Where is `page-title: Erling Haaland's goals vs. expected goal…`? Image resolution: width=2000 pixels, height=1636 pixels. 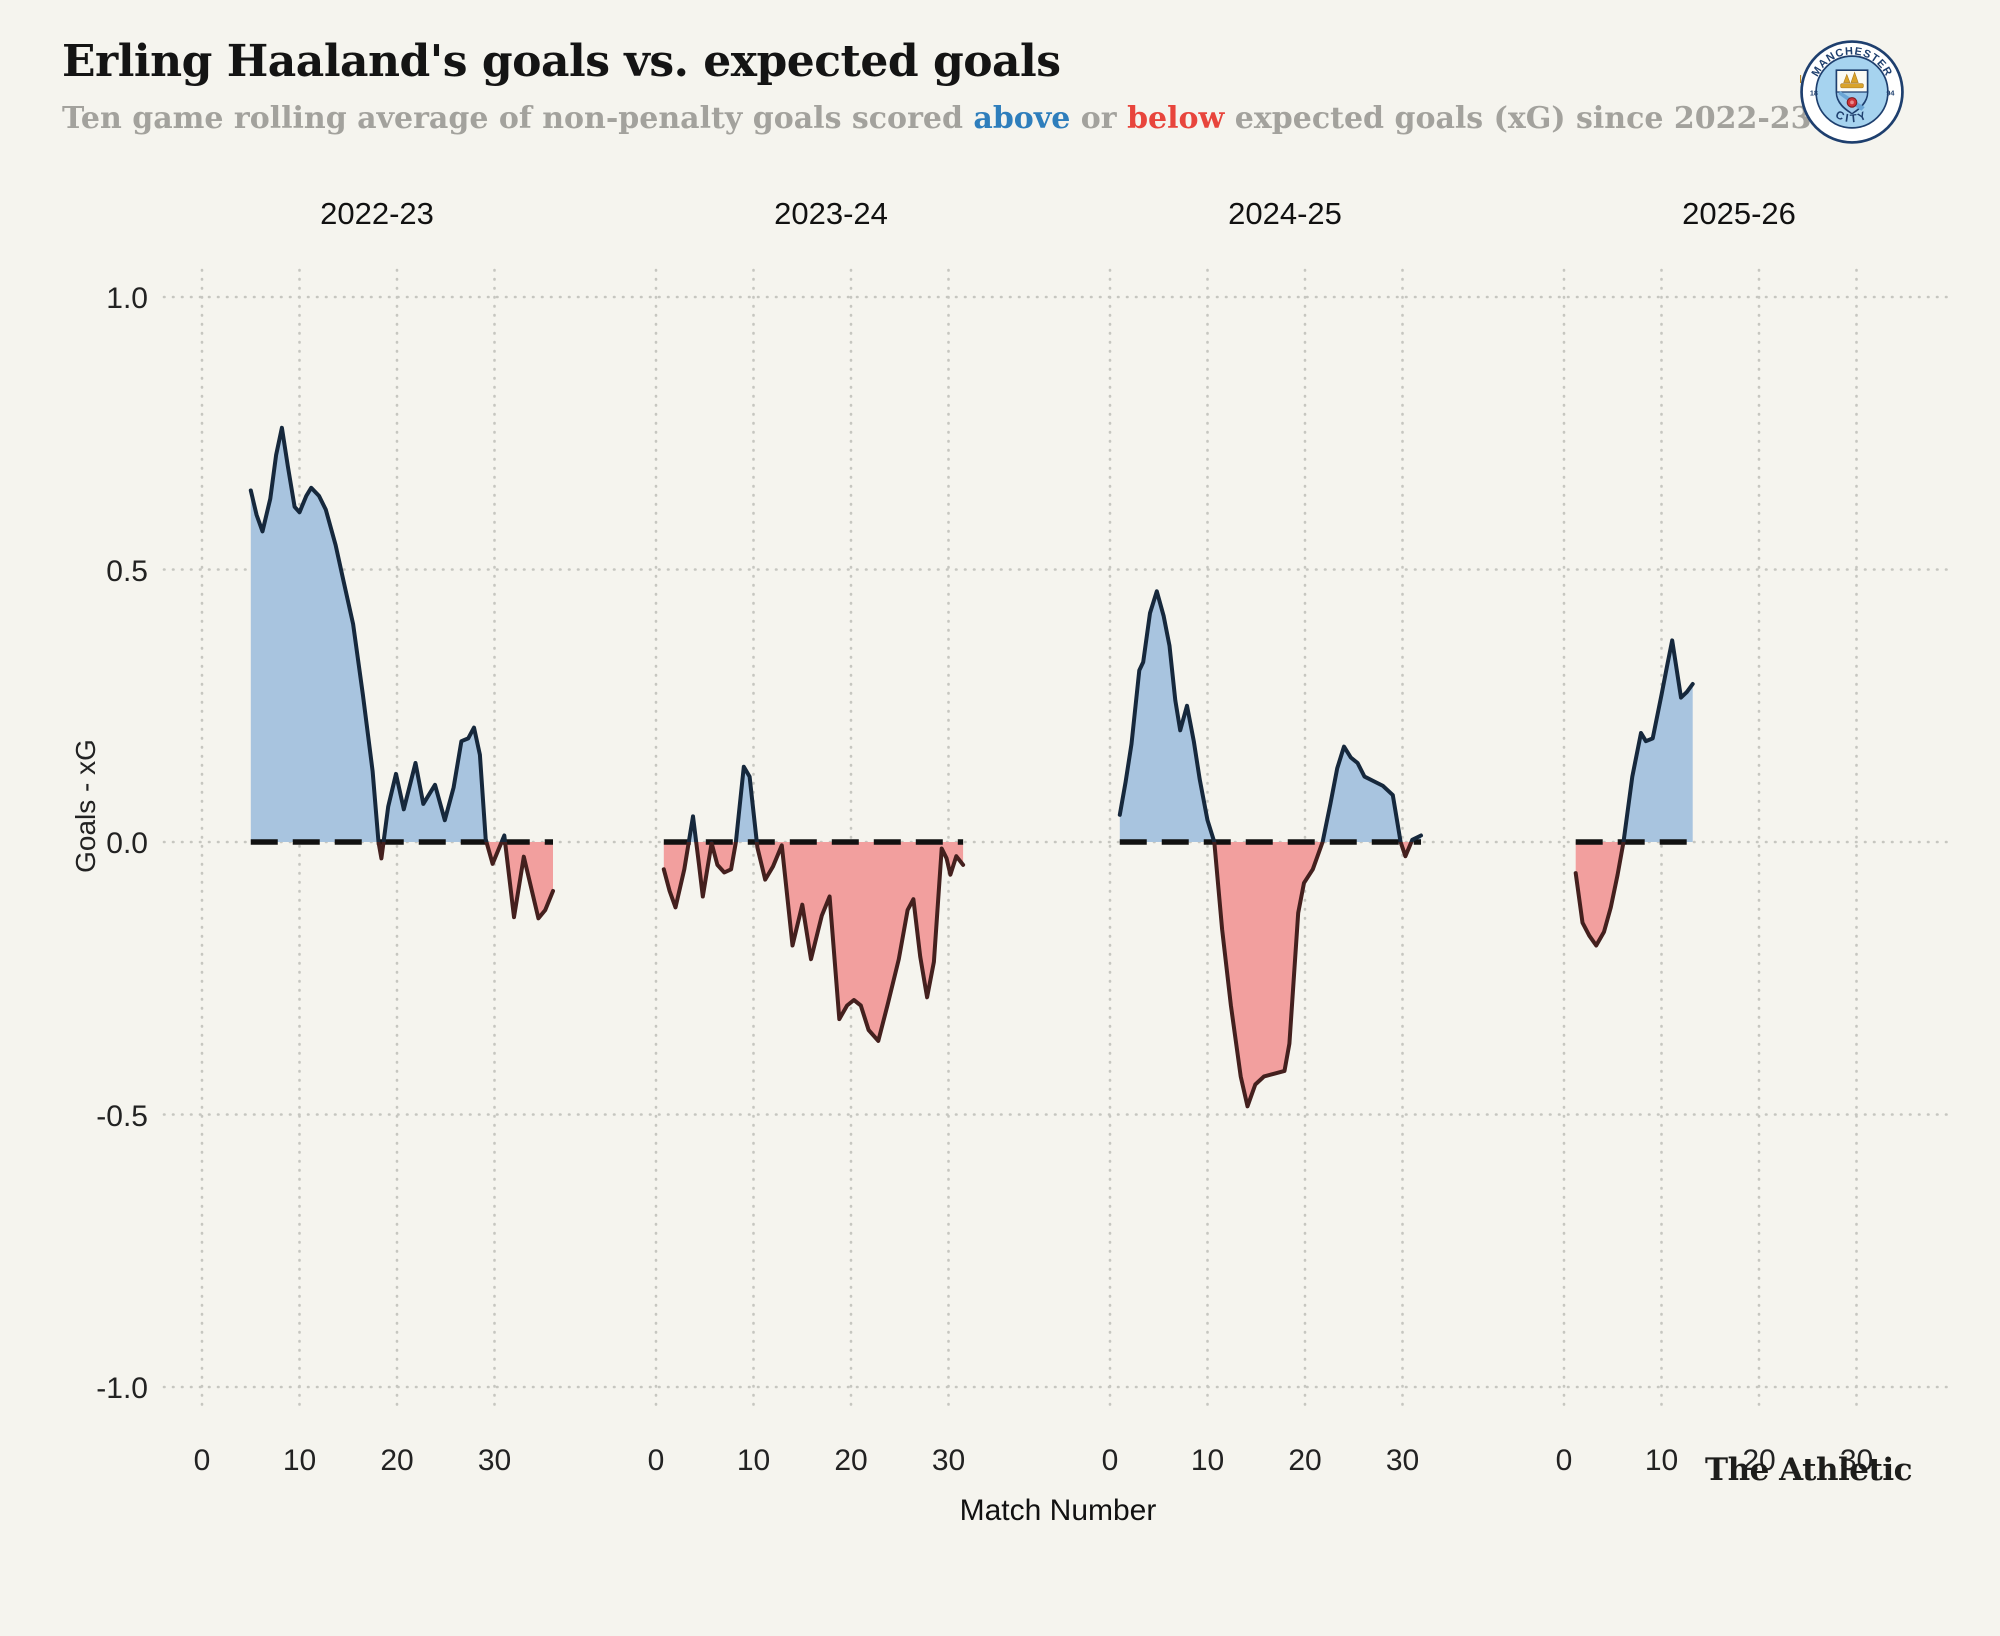 page-title: Erling Haaland's goals vs. expected goal… is located at coordinates (561, 61).